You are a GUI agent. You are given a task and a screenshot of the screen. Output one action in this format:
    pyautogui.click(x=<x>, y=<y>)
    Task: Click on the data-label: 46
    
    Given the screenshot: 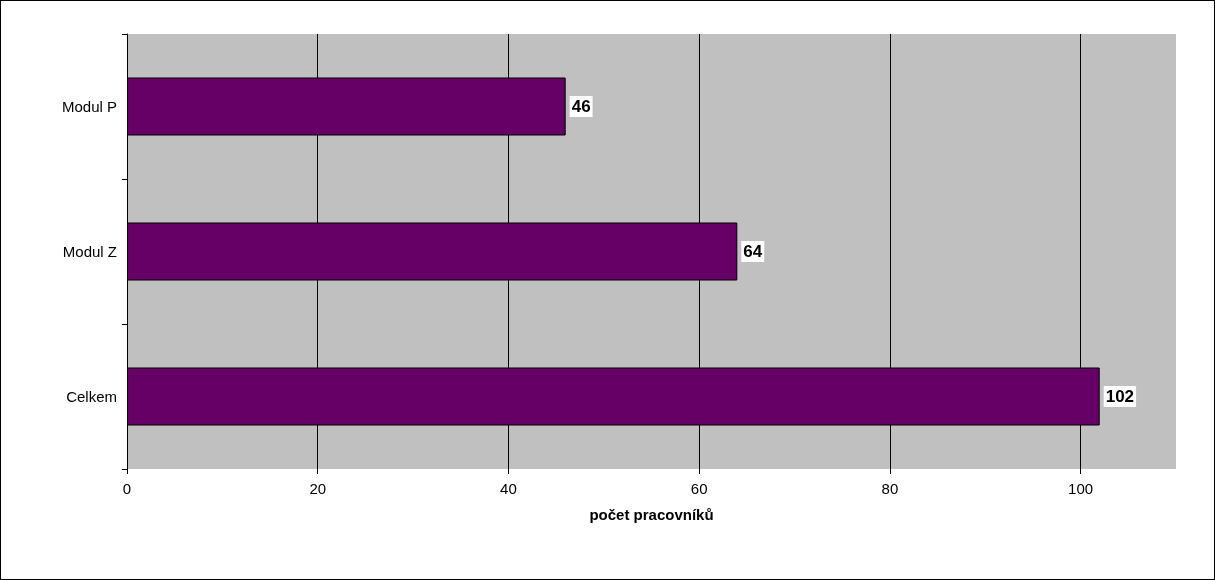 What is the action you would take?
    pyautogui.click(x=581, y=106)
    